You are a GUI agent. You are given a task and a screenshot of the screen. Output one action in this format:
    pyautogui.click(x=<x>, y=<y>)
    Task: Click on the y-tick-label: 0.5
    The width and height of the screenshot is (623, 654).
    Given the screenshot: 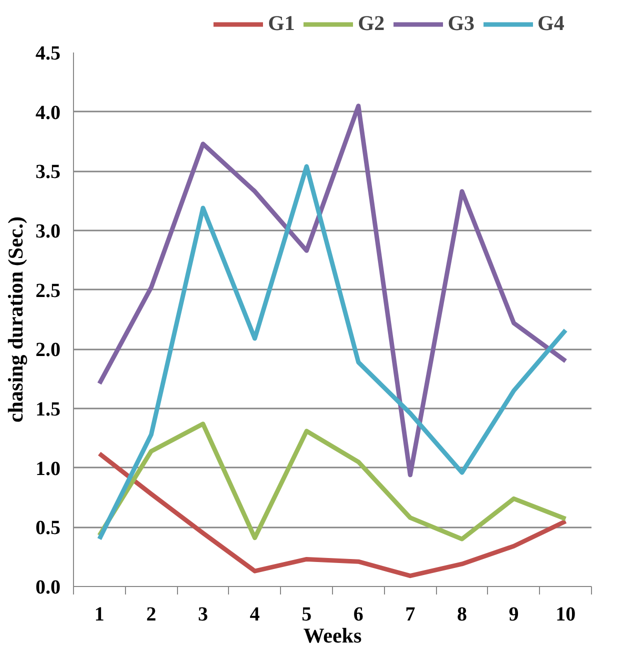 What is the action you would take?
    pyautogui.click(x=48, y=528)
    